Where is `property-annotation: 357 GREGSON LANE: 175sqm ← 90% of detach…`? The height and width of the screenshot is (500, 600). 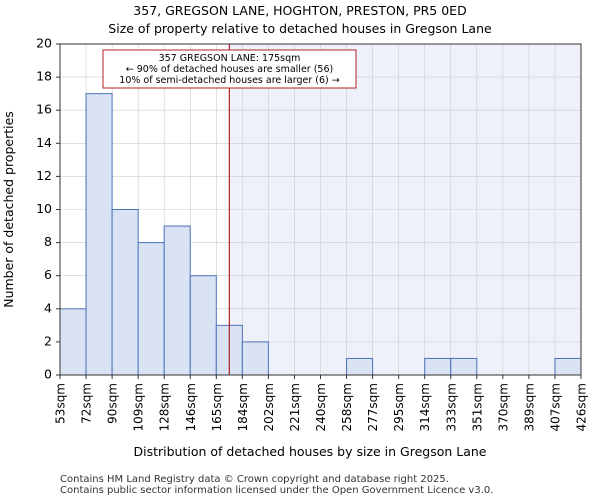 property-annotation: 357 GREGSON LANE: 175sqm ← 90% of detach… is located at coordinates (229, 69).